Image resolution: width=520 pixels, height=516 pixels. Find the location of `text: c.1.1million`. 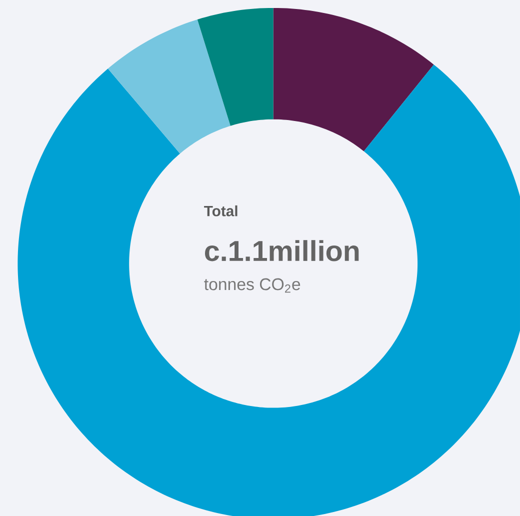

text: c.1.1million is located at coordinates (282, 251).